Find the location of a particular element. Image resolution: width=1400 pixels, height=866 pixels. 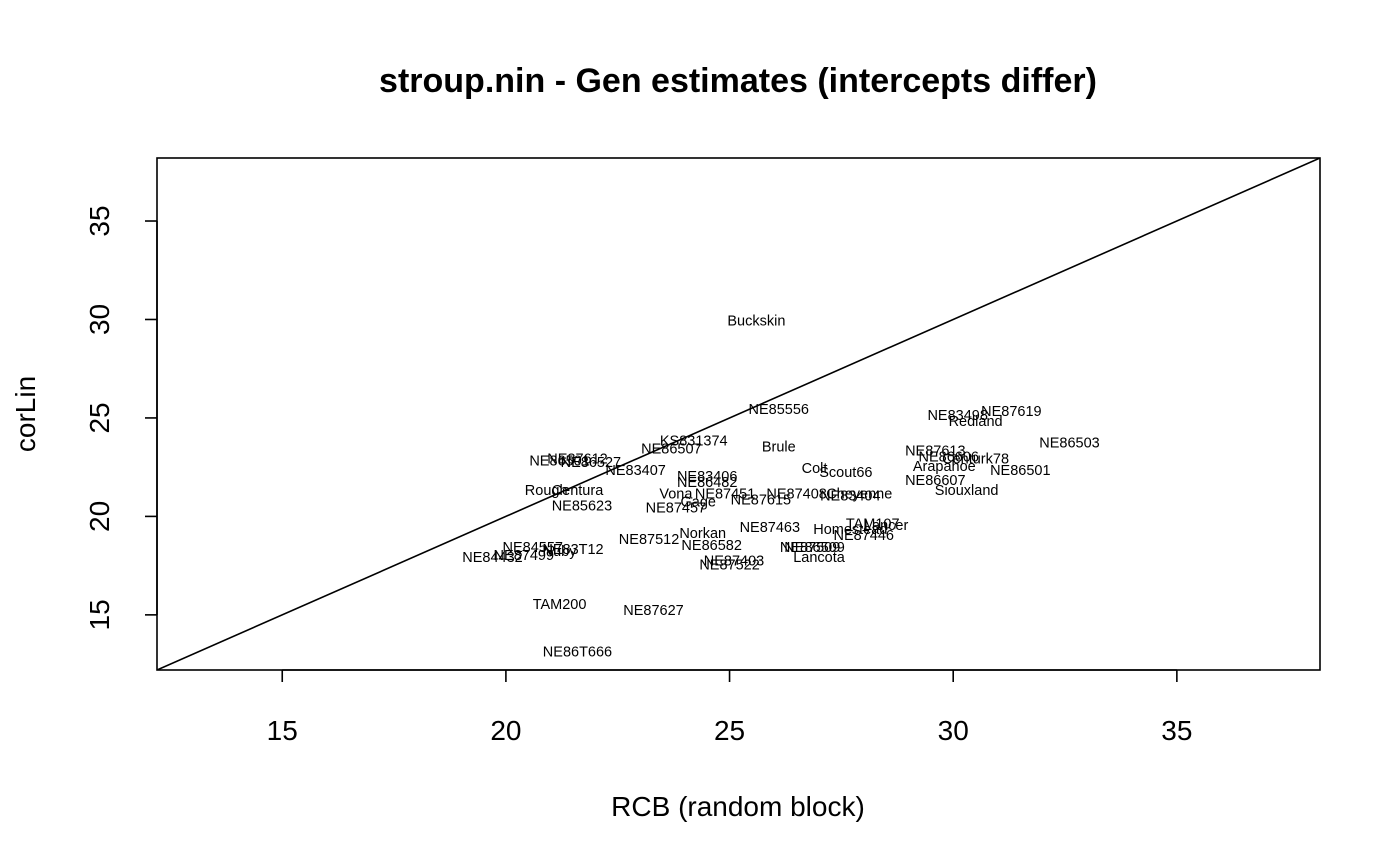

point-label: Lancer is located at coordinates (886, 526).